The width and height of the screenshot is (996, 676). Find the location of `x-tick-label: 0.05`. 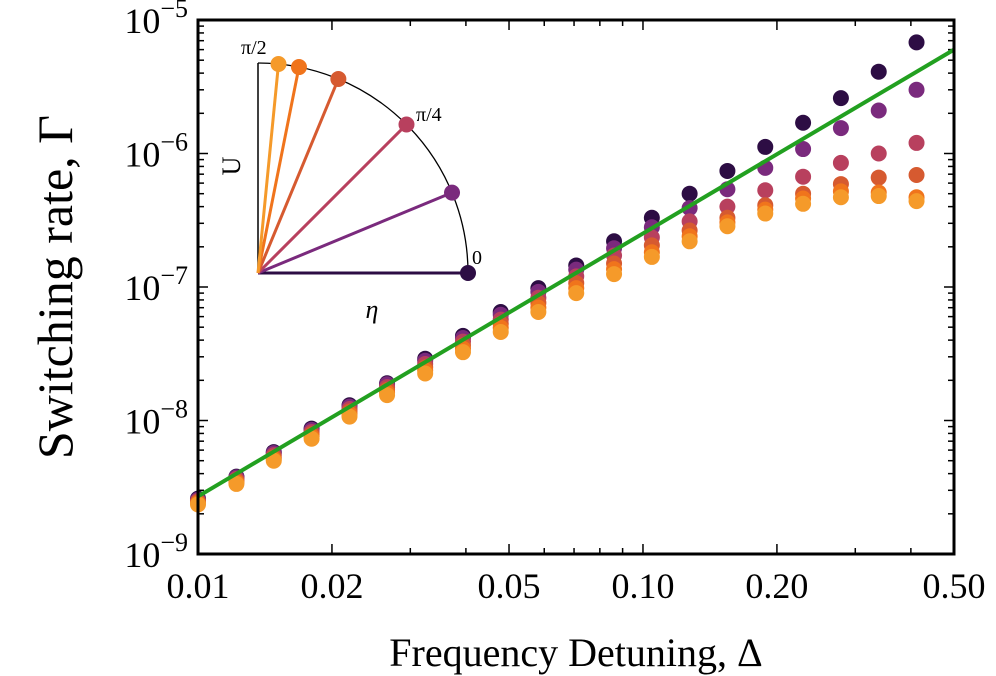

x-tick-label: 0.05 is located at coordinates (509, 586).